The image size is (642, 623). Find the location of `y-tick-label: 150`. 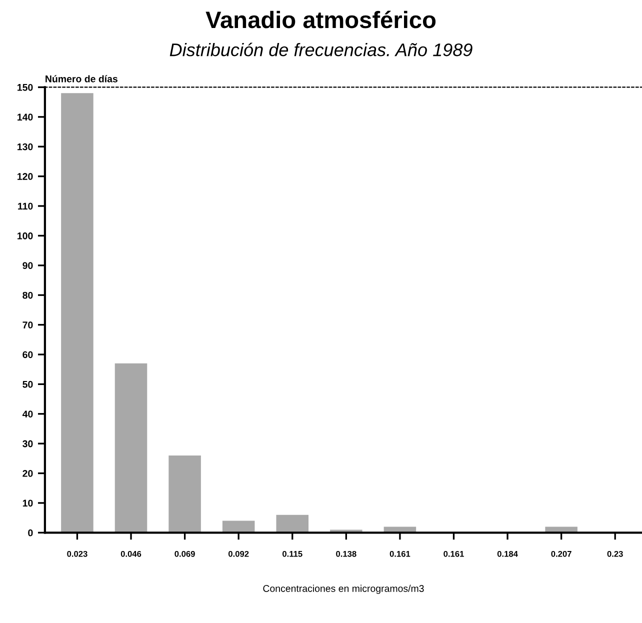

y-tick-label: 150 is located at coordinates (25, 87).